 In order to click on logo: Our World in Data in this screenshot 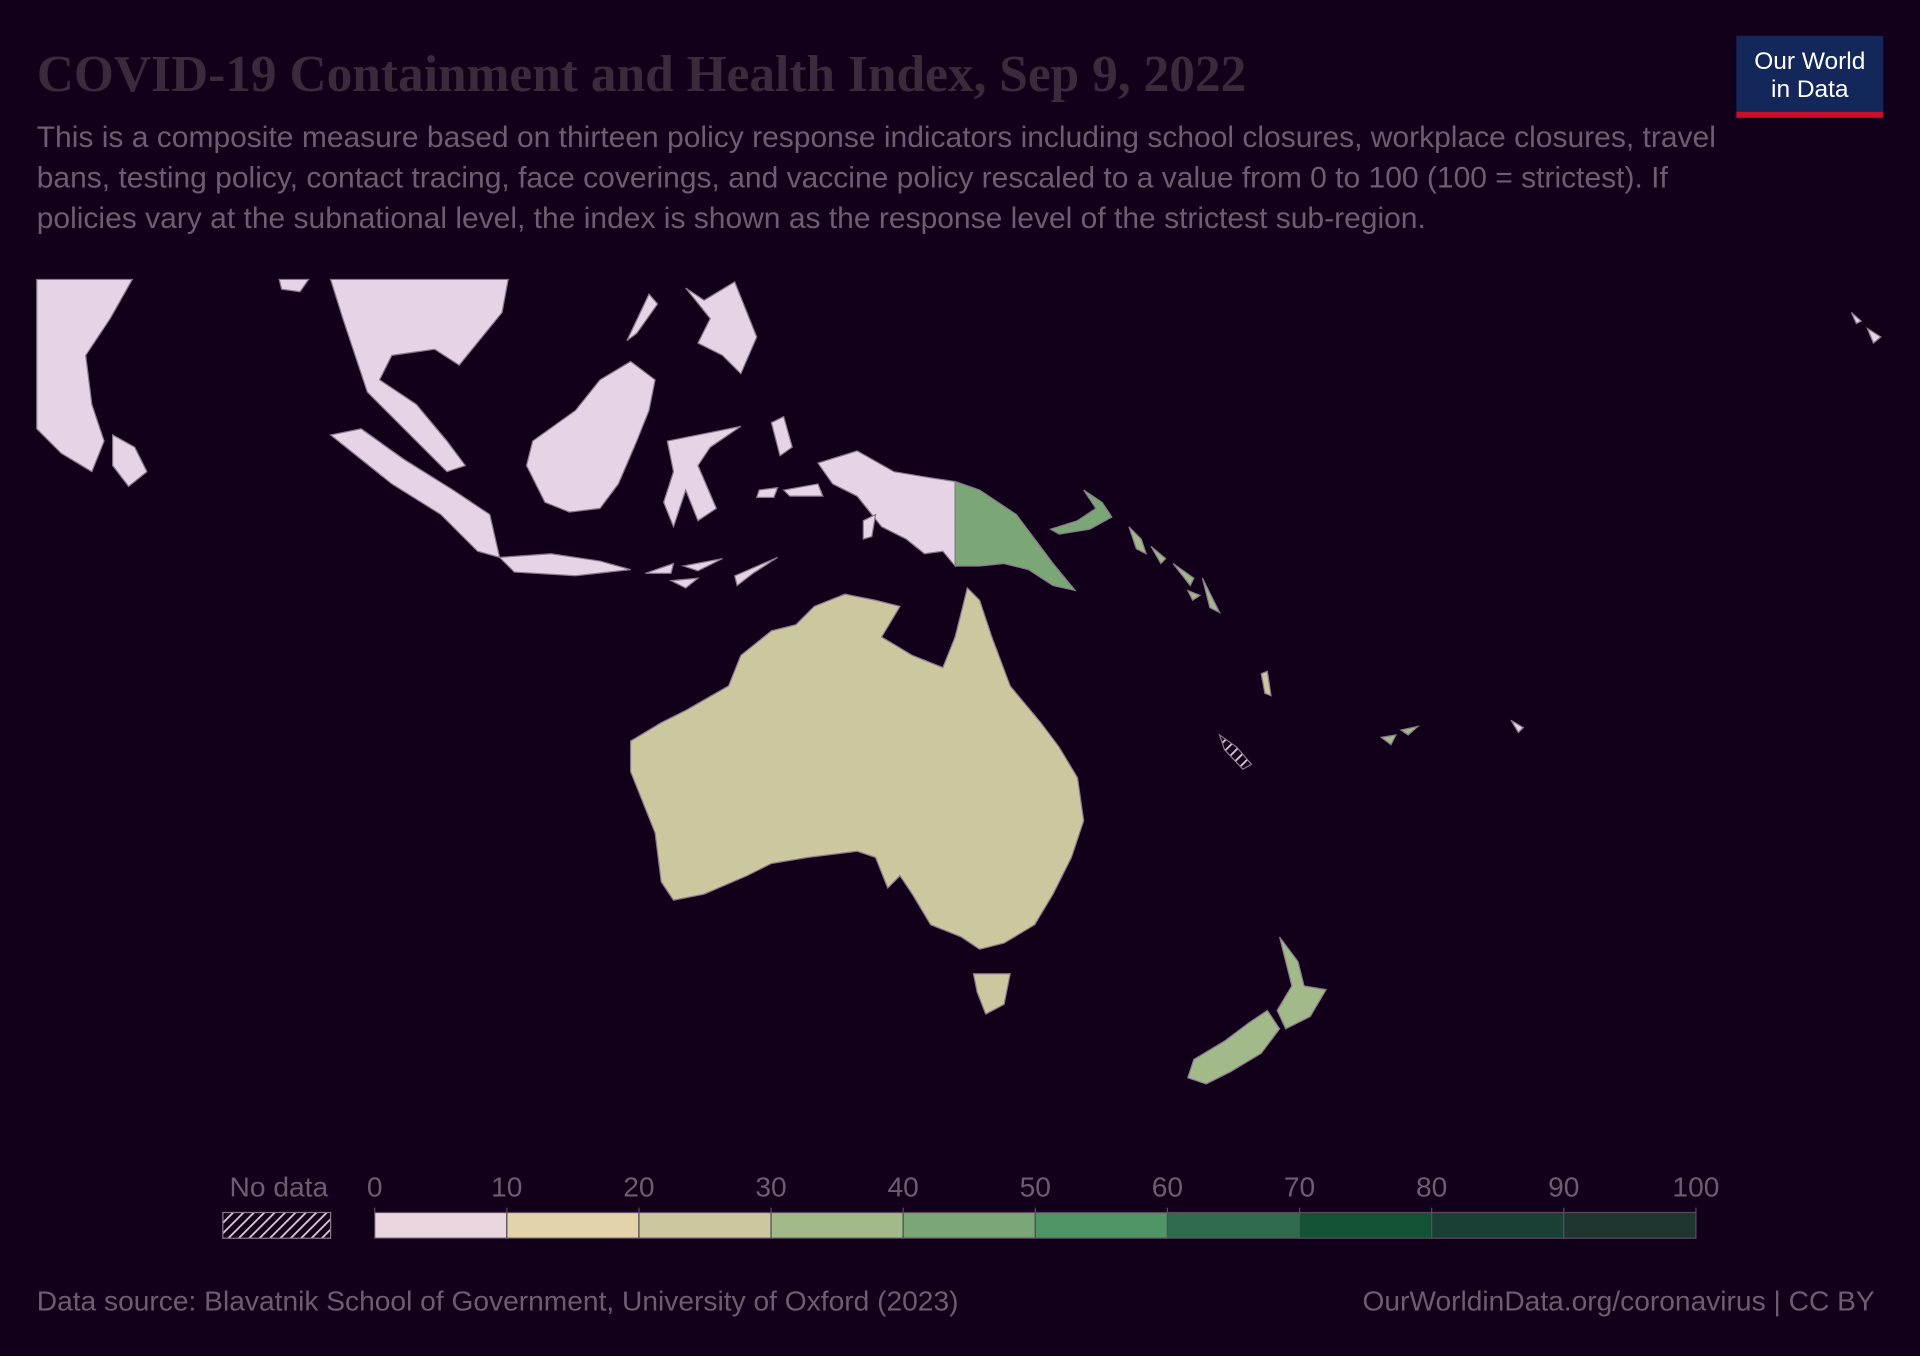, I will do `click(1810, 76)`.